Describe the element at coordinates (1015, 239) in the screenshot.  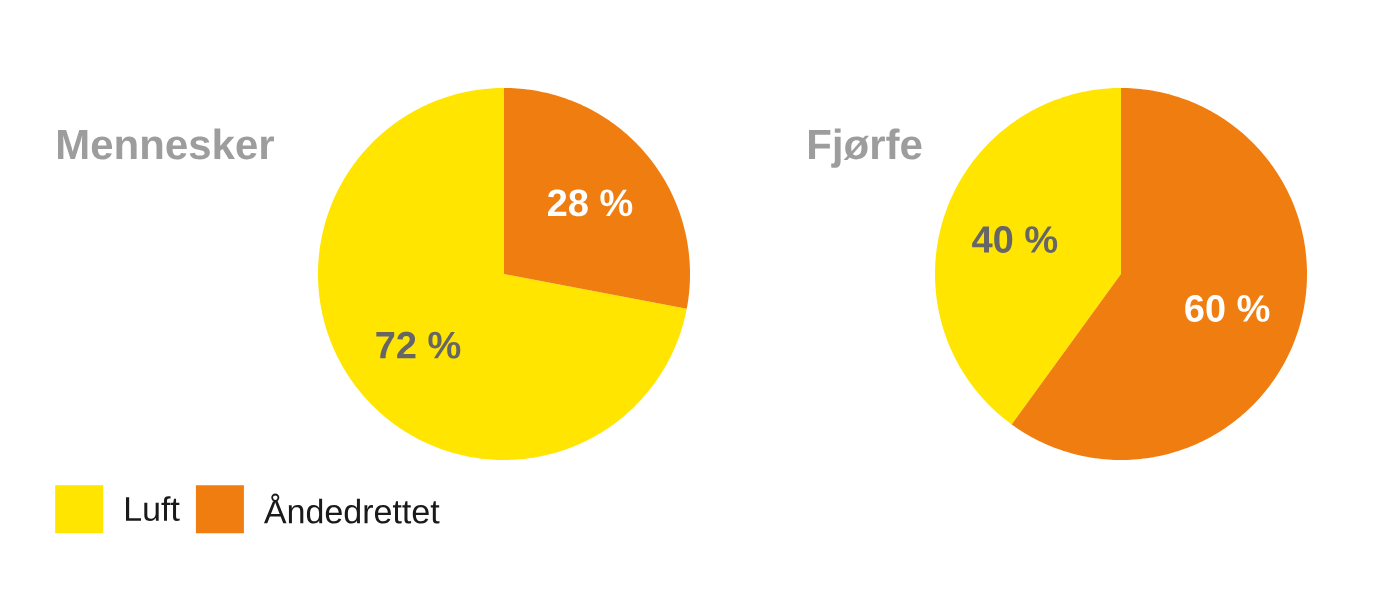
I see `data-label: 40 %` at that location.